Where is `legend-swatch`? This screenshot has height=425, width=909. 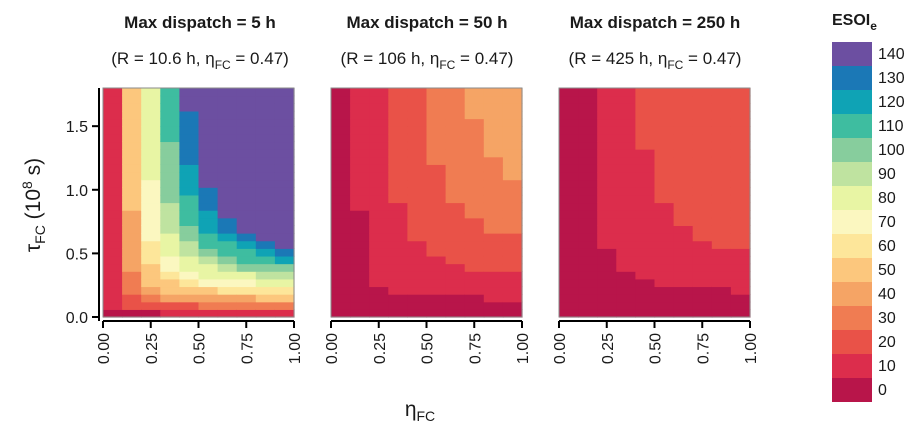 legend-swatch is located at coordinates (852, 222).